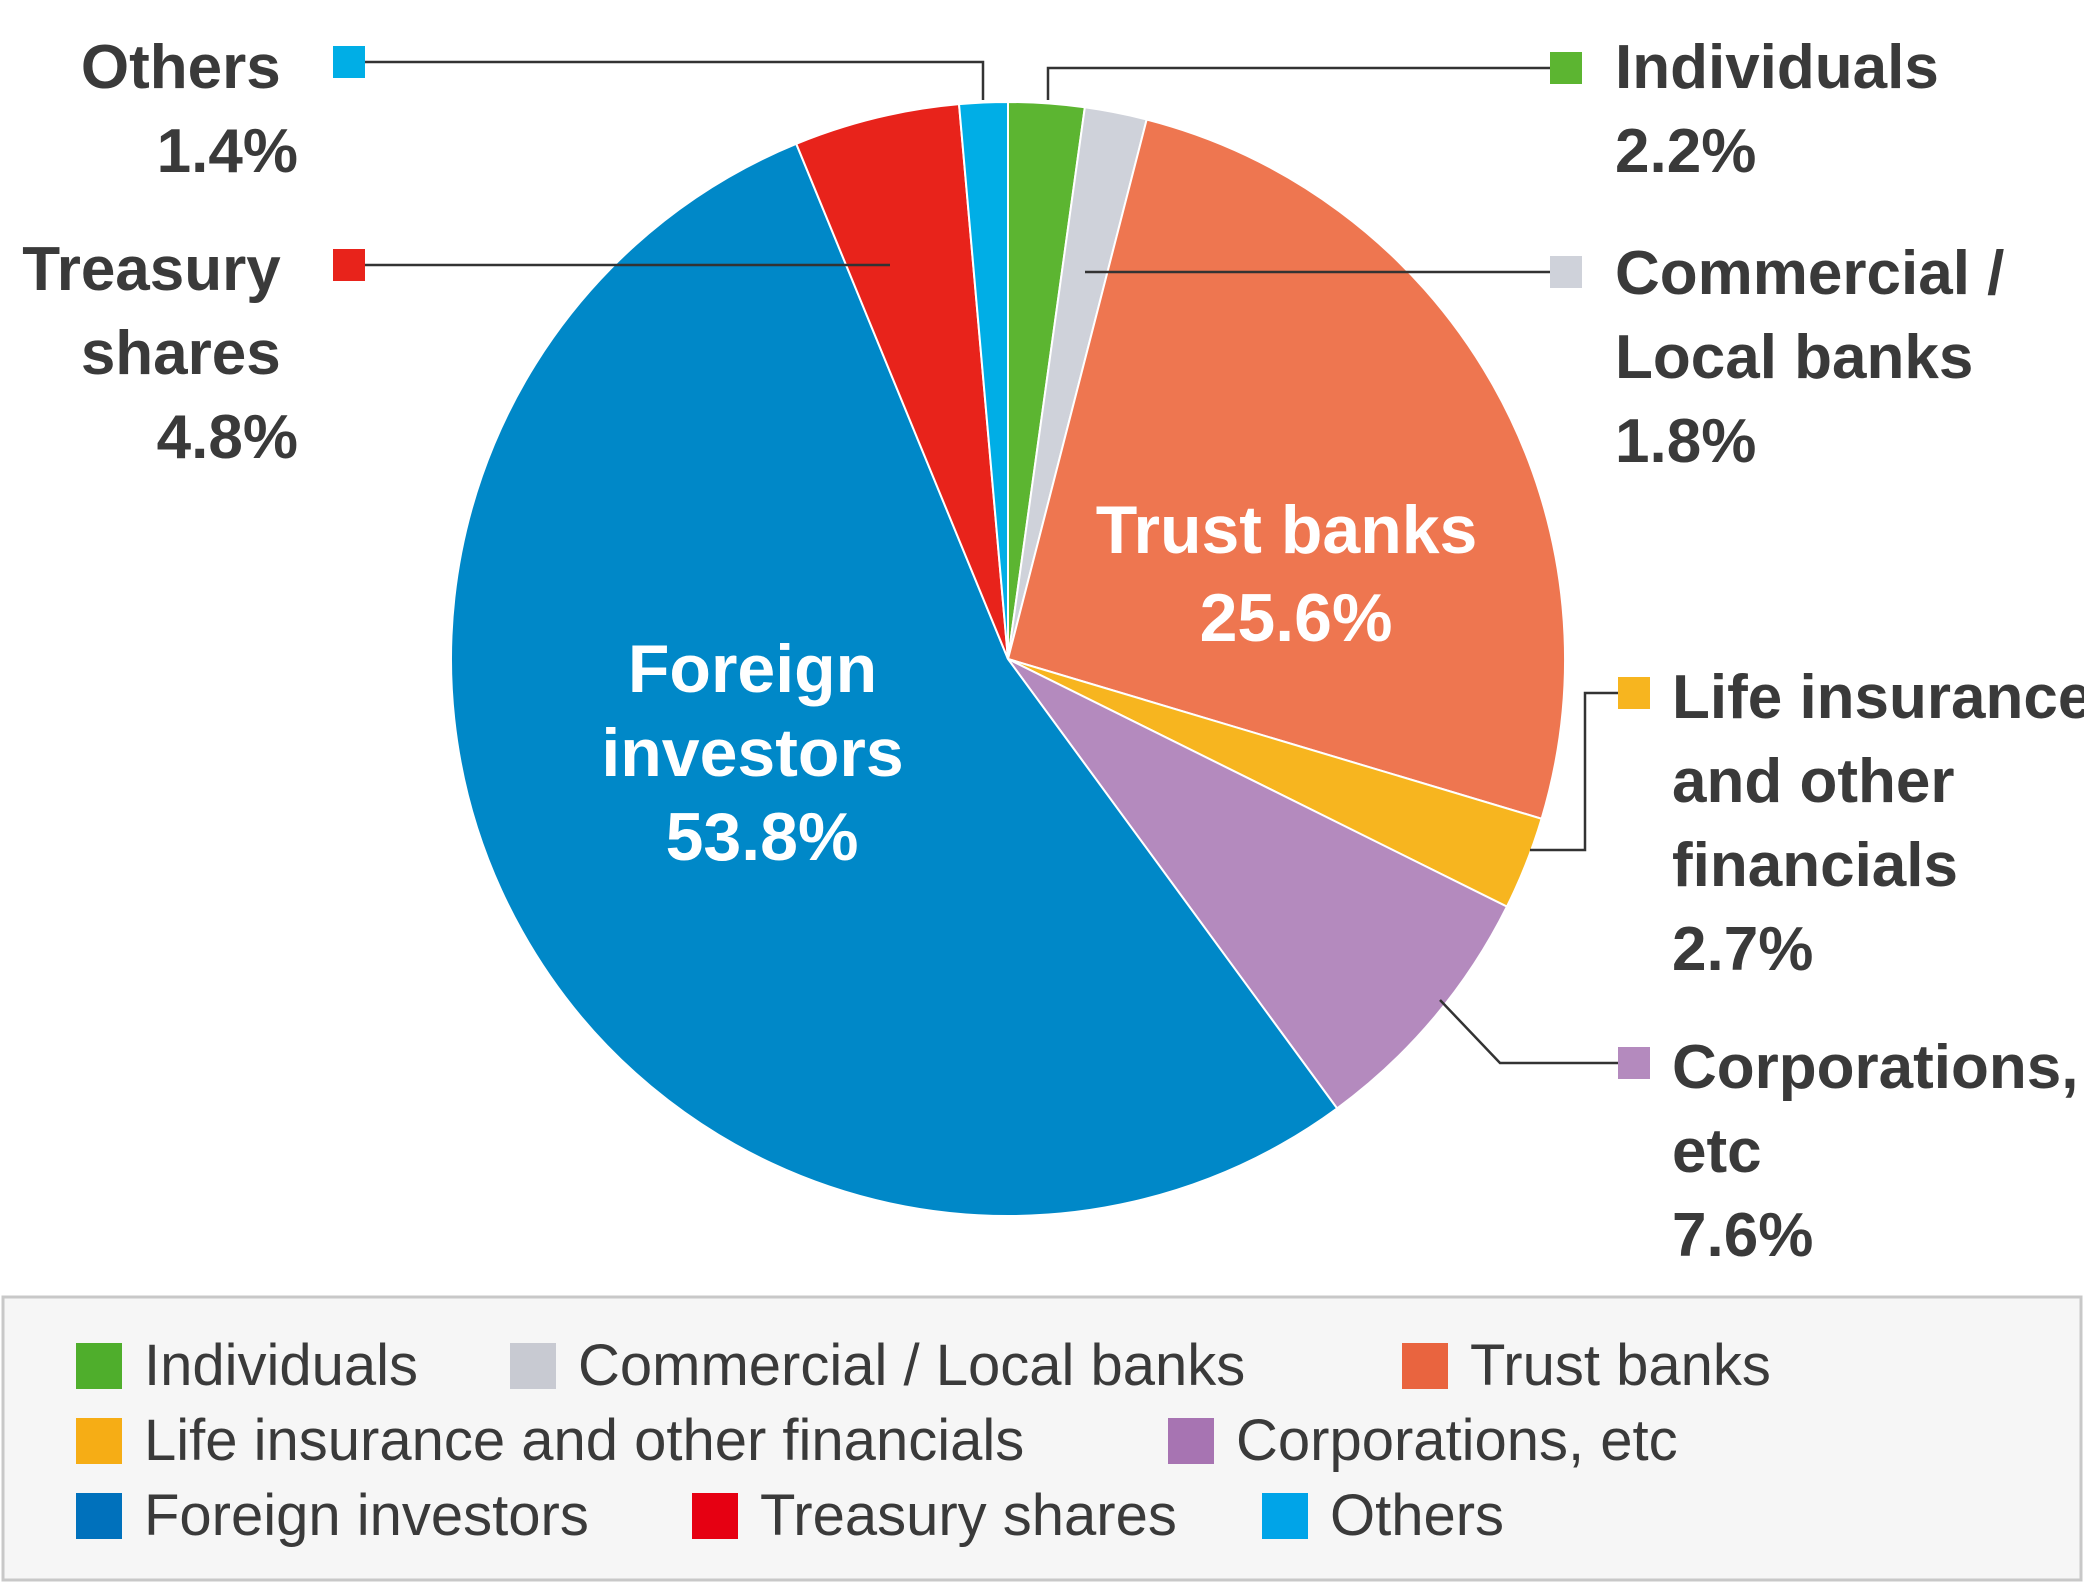 The width and height of the screenshot is (2084, 1584). Describe the element at coordinates (911, 1365) in the screenshot. I see `legend-label-commercial-local-banks: Commercial / Local banks` at that location.